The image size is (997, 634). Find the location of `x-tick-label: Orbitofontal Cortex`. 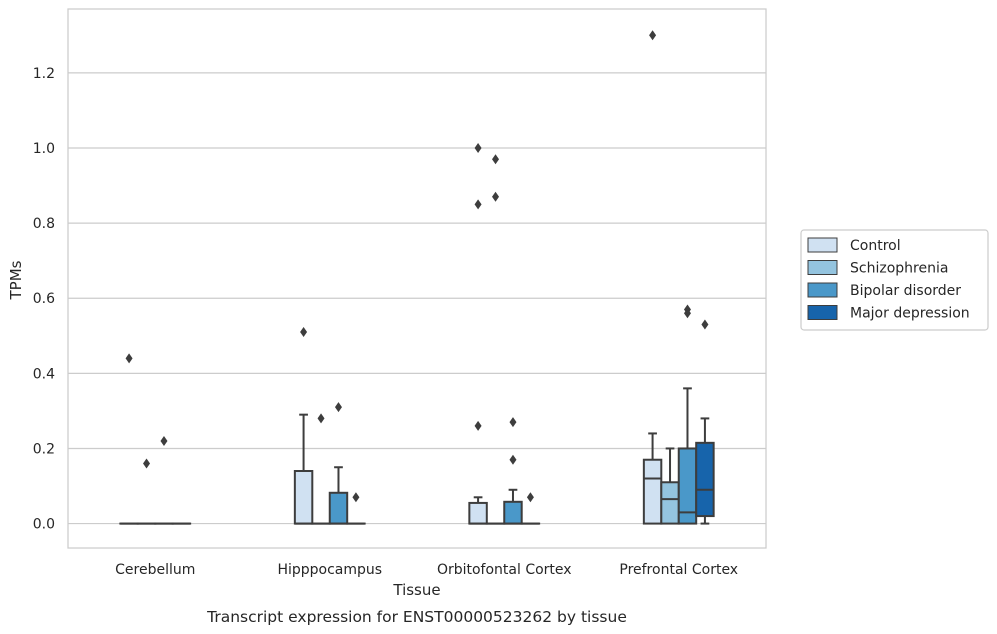

x-tick-label: Orbitofontal Cortex is located at coordinates (504, 570).